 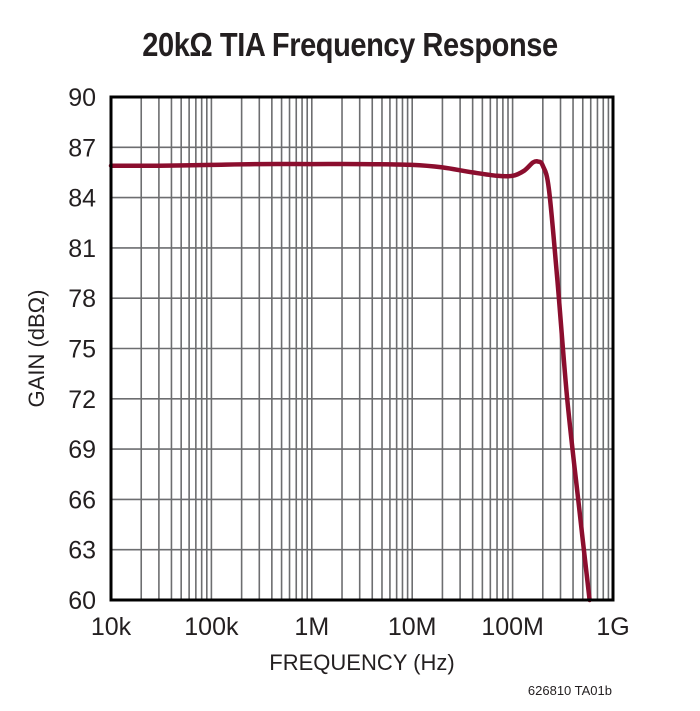 I want to click on y-tick-label: 81, so click(x=82, y=249).